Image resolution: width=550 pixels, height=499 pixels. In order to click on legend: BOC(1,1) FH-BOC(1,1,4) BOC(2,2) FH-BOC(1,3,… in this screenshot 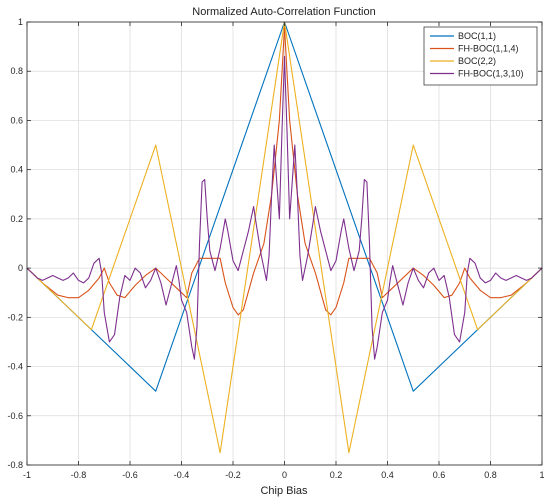, I will do `click(480, 56)`.